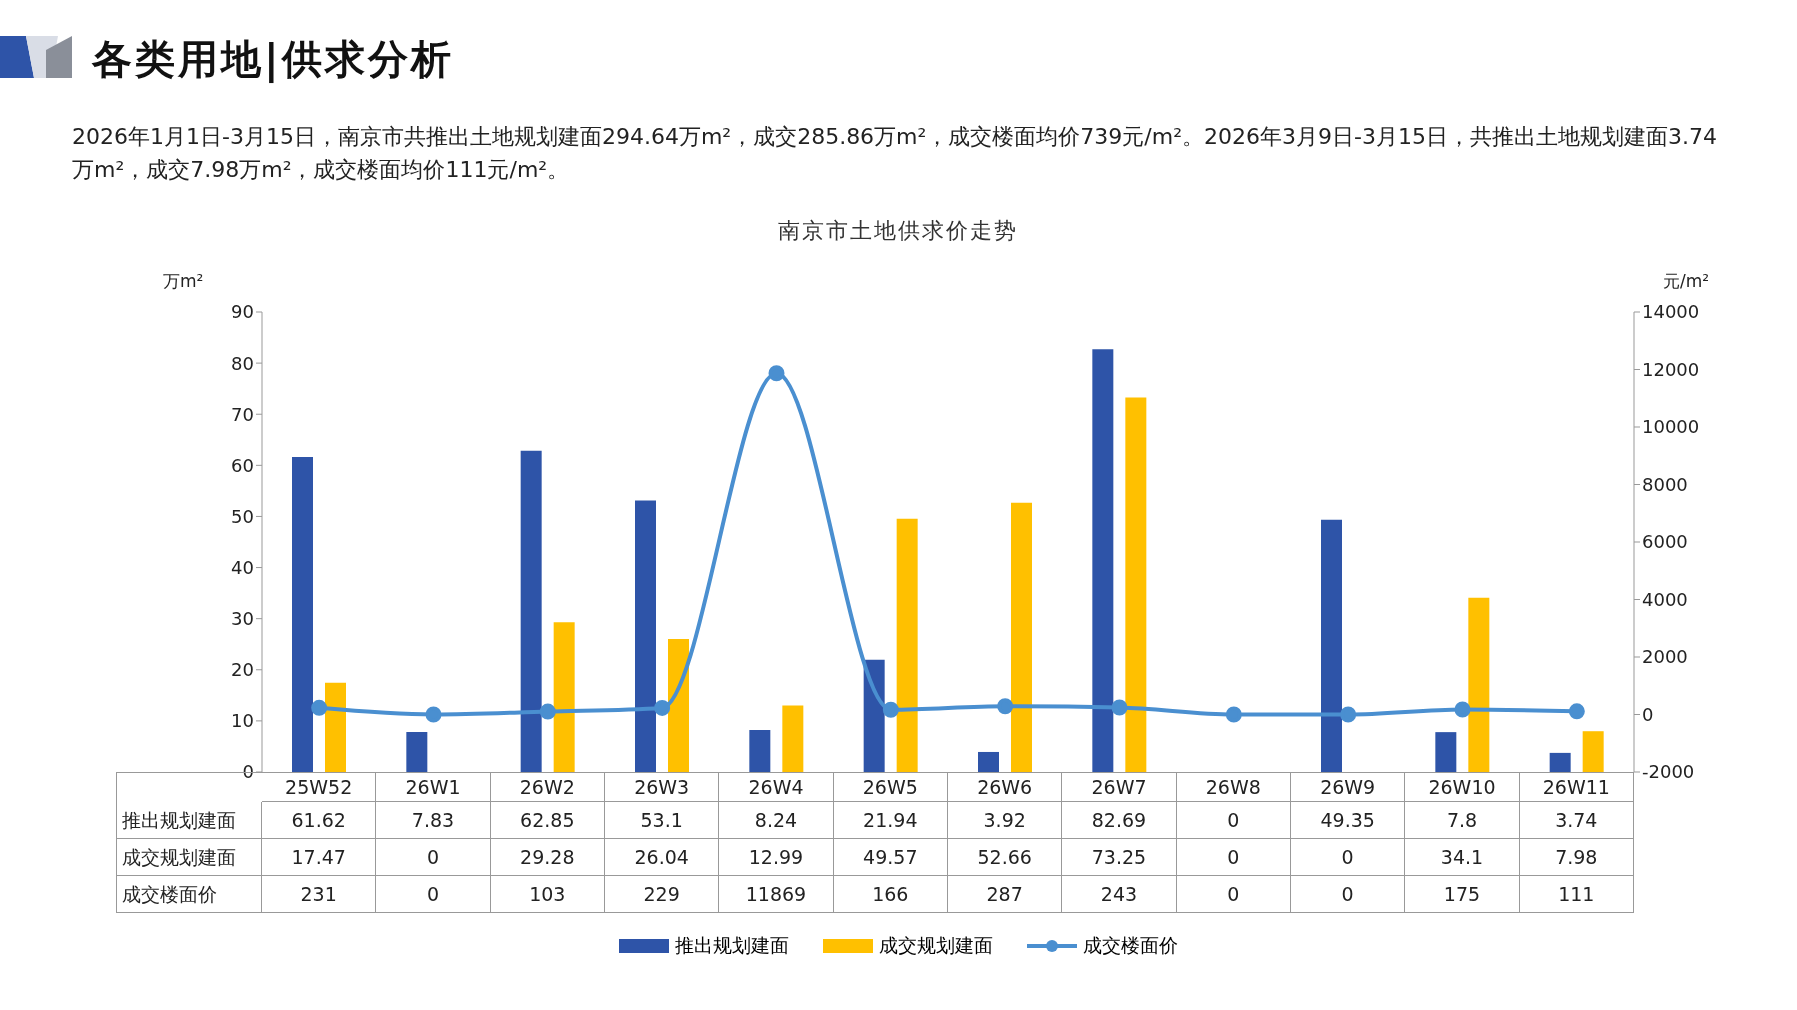  What do you see at coordinates (183, 281) in the screenshot?
I see `y-axis-title: 万m²` at bounding box center [183, 281].